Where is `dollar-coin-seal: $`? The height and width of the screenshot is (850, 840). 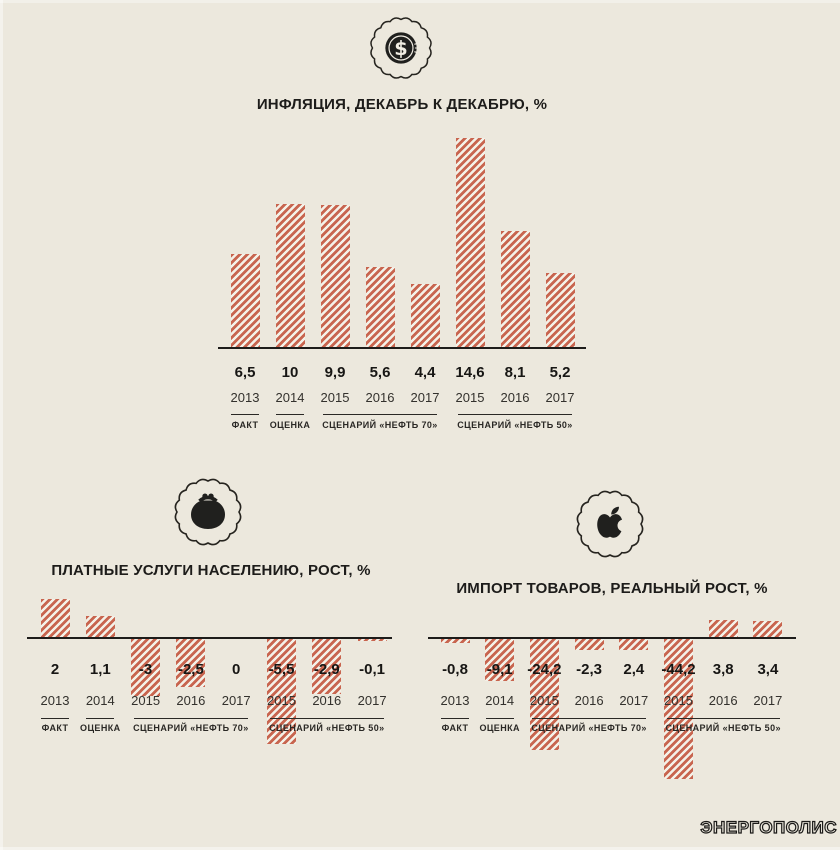 dollar-coin-seal: $ is located at coordinates (401, 48).